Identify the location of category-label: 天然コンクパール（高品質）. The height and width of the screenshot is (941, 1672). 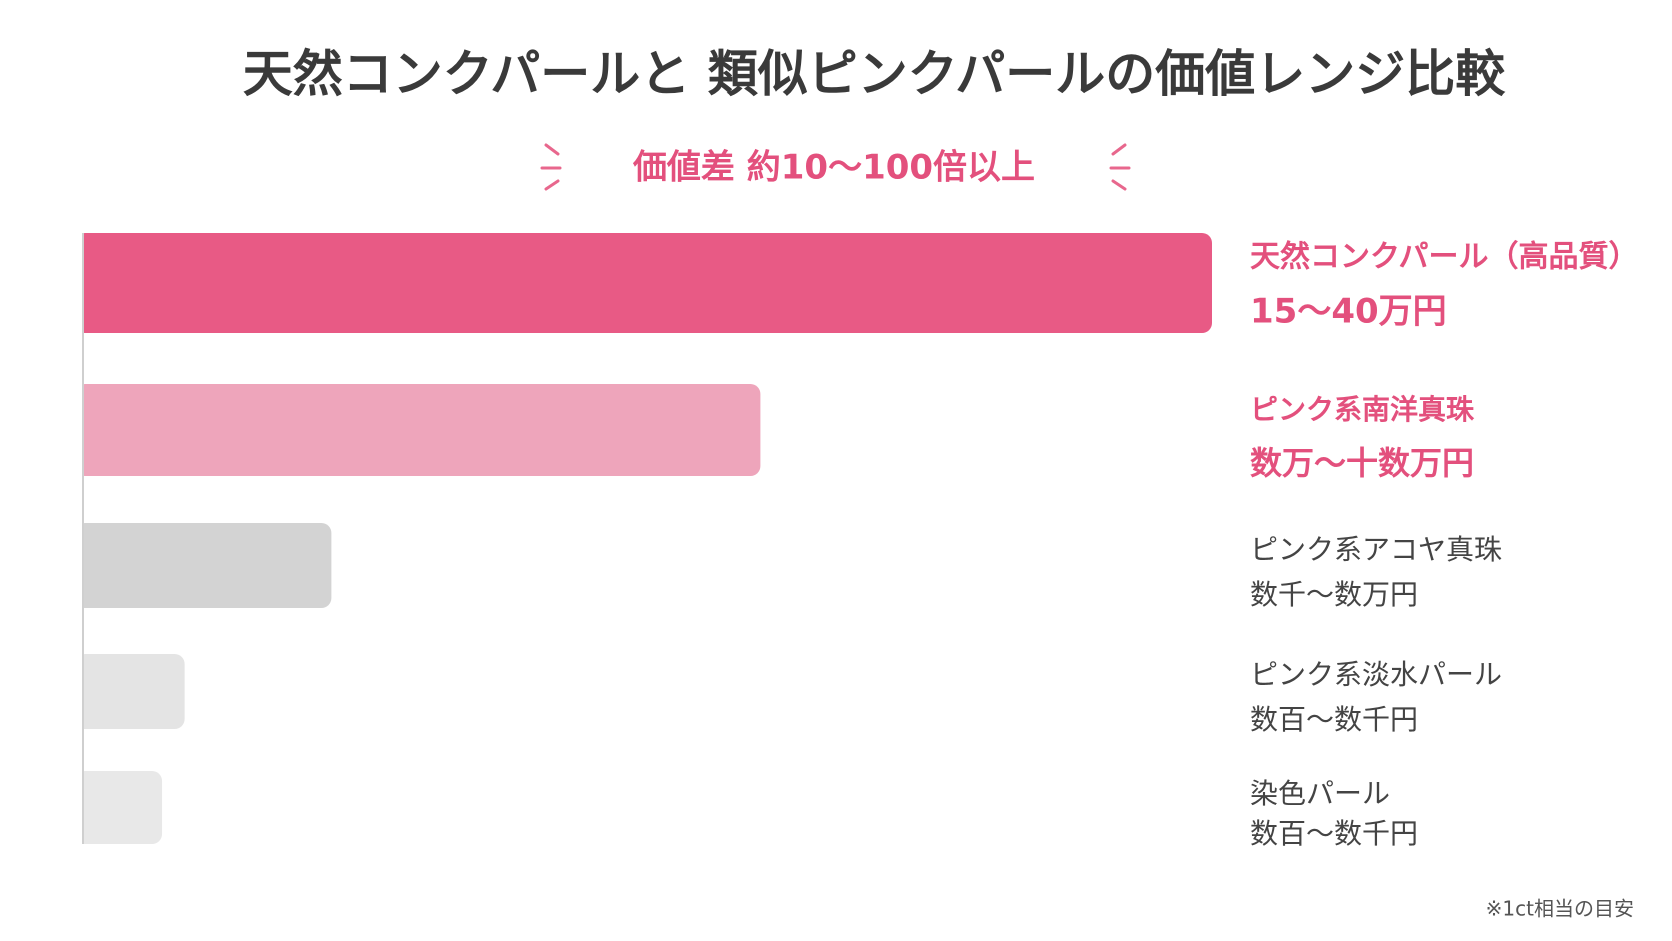
(1444, 257).